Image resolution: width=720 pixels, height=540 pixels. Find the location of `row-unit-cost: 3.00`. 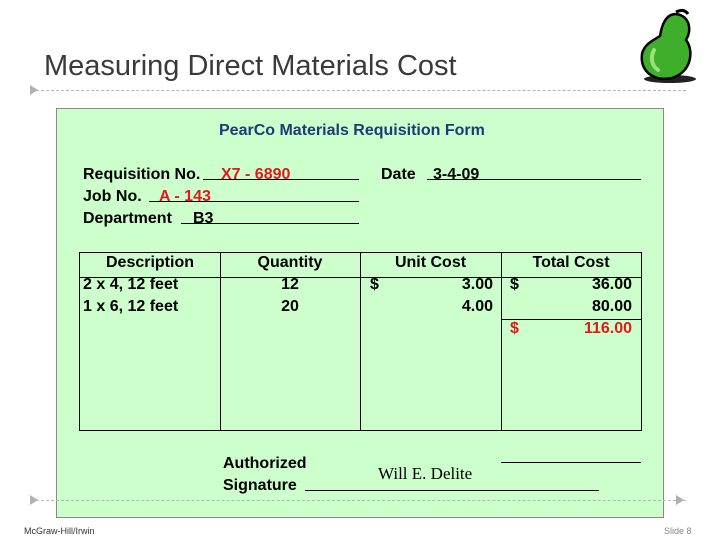

row-unit-cost: 3.00 is located at coordinates (477, 284).